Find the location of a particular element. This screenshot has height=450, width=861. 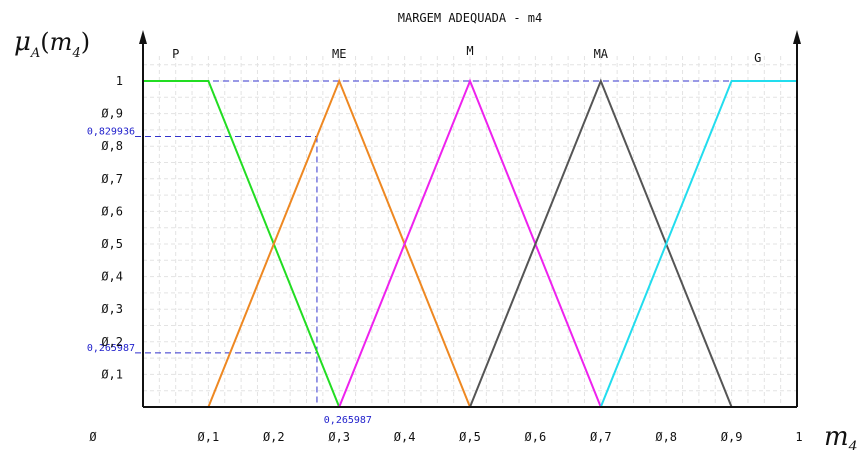

y-tick-label: Ø,2 is located at coordinates (112, 342).